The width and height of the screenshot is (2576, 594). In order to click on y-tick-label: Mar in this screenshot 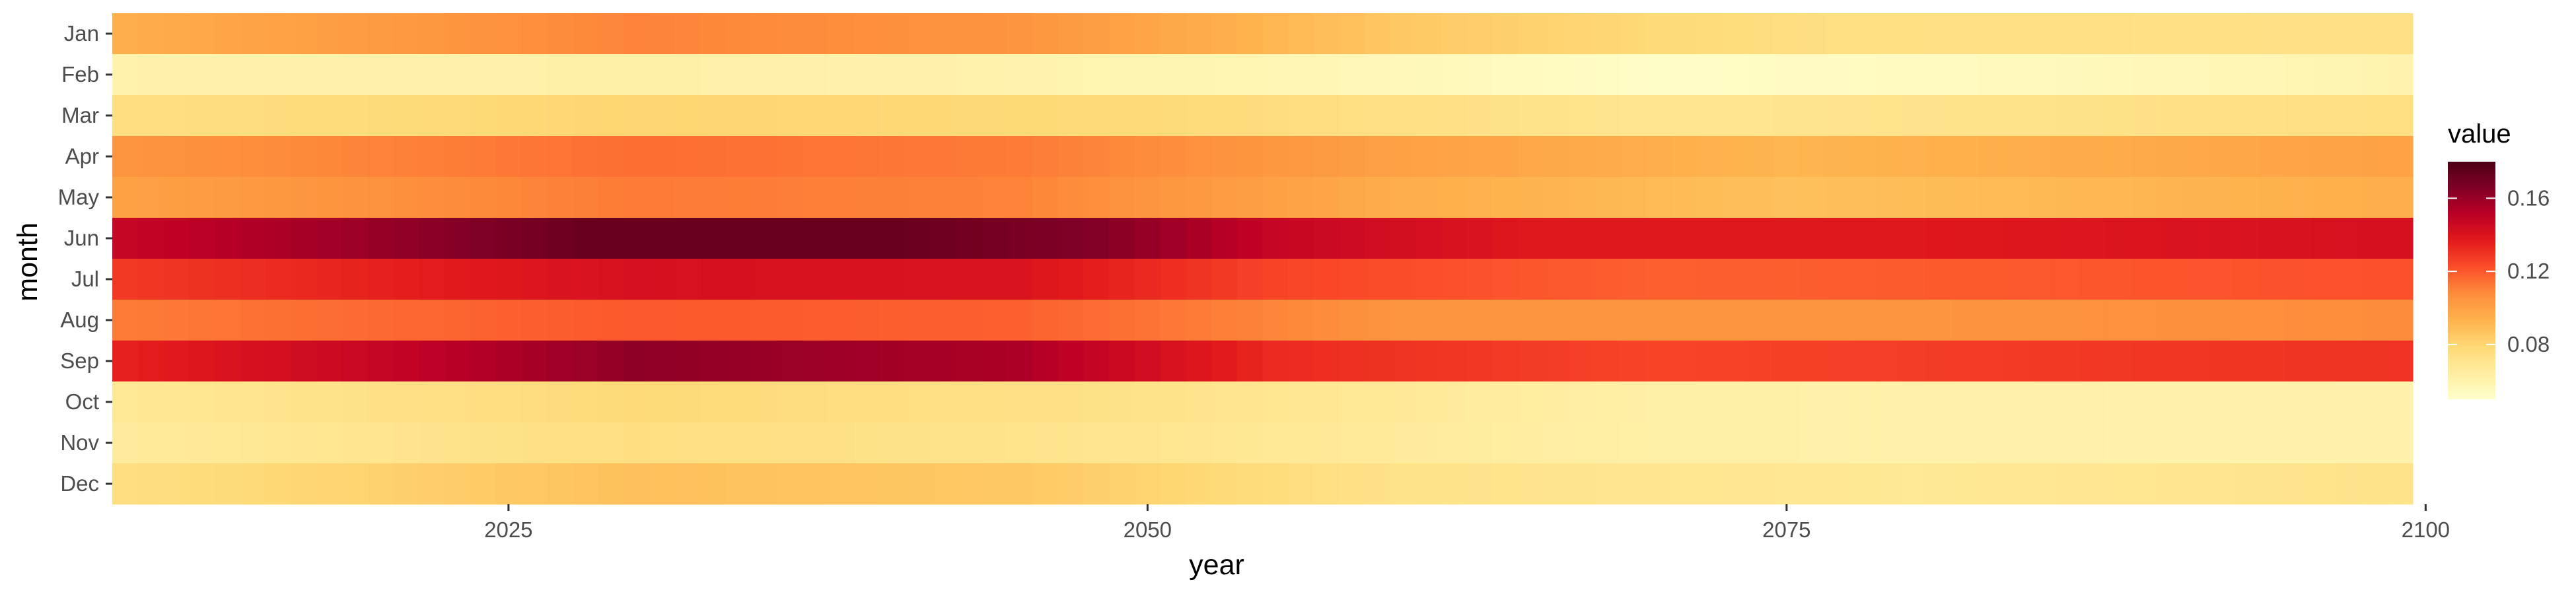, I will do `click(80, 115)`.